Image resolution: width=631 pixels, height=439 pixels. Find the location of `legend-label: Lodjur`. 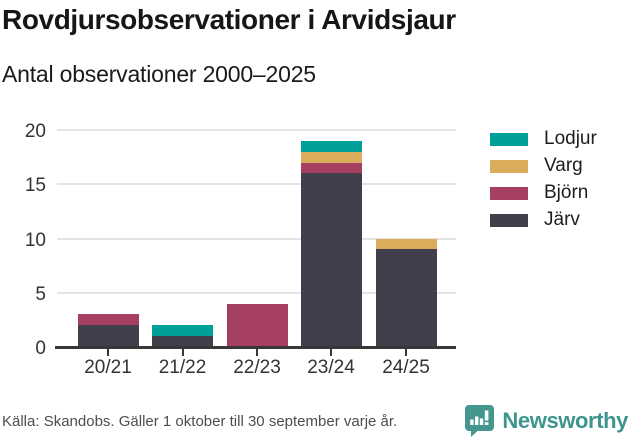

legend-label: Lodjur is located at coordinates (570, 138).